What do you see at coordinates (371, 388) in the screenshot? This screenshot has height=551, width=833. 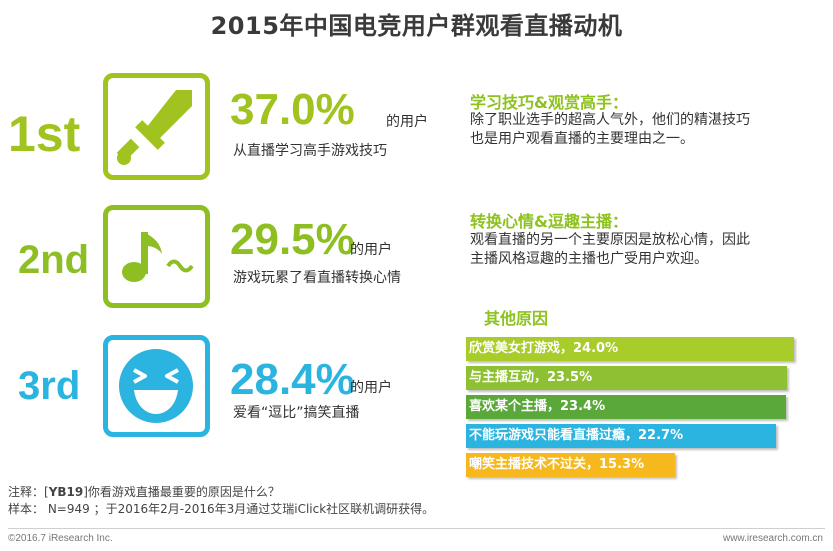 I see `rank-3-suffix: 的用户` at bounding box center [371, 388].